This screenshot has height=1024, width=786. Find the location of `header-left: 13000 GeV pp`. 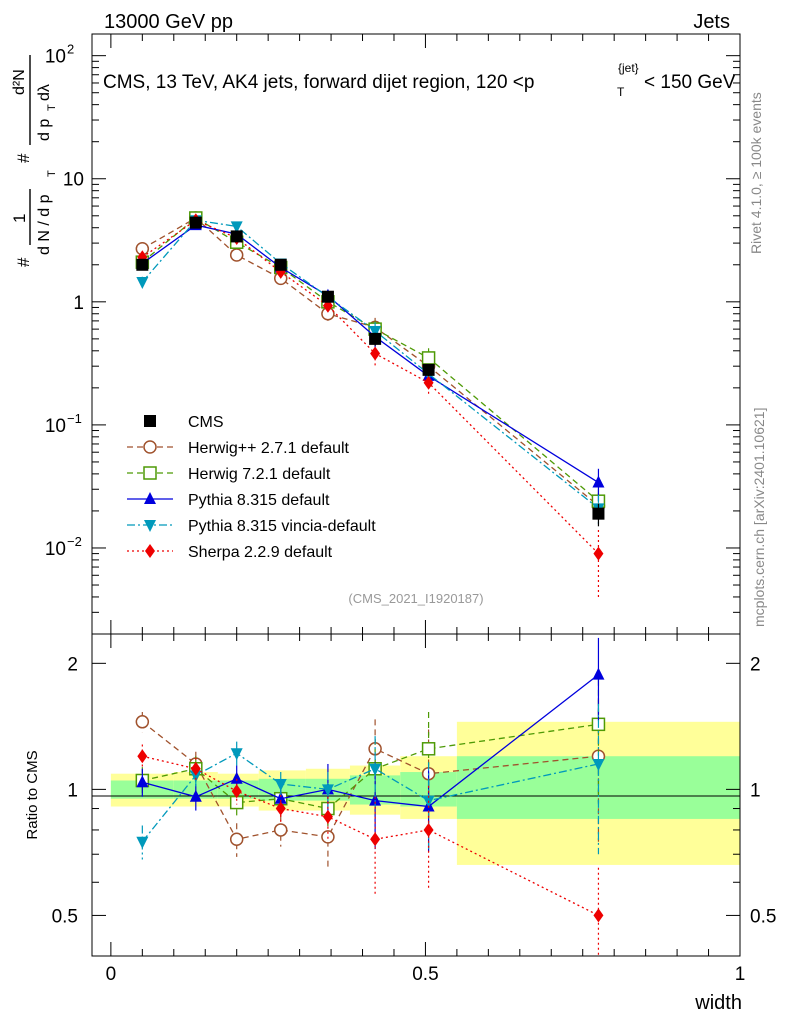

header-left: 13000 GeV pp is located at coordinates (168, 22).